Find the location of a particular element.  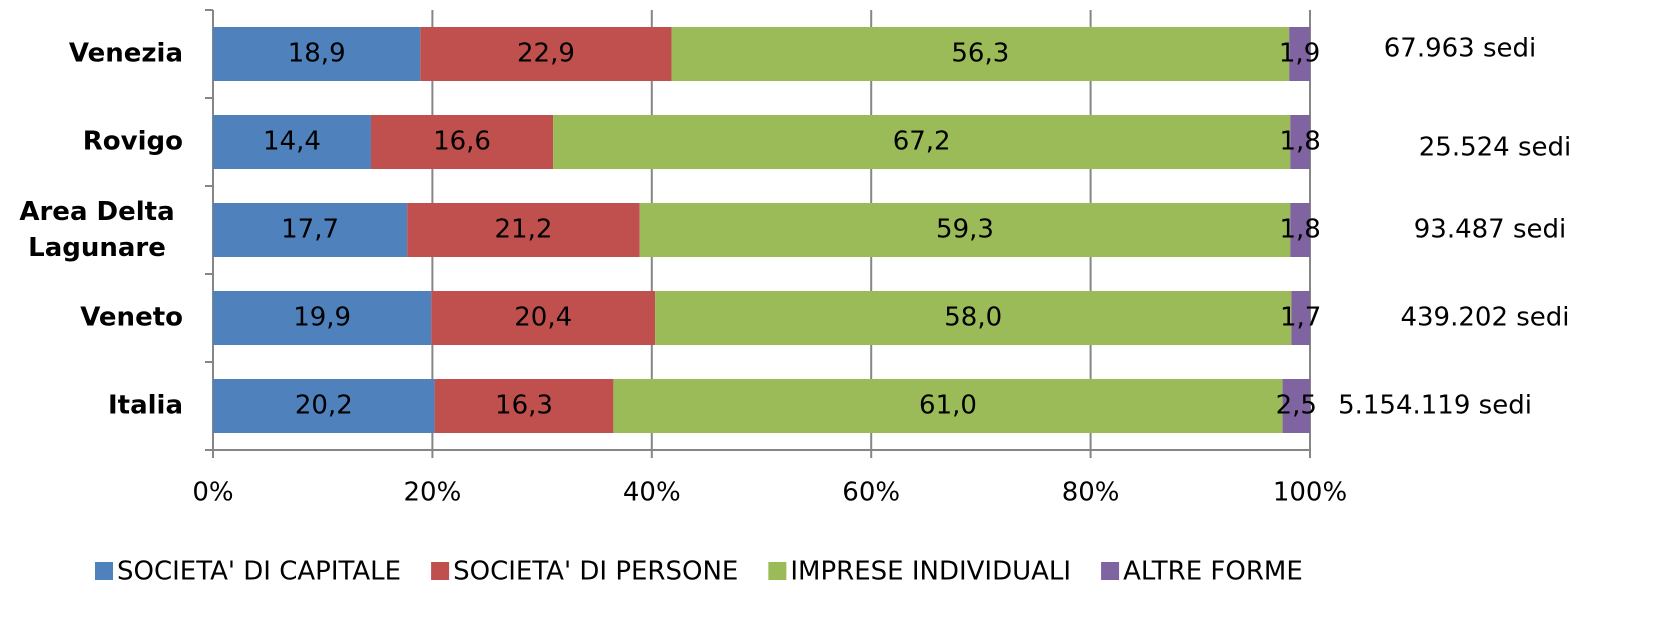

value-label: 20,4 is located at coordinates (543, 318).